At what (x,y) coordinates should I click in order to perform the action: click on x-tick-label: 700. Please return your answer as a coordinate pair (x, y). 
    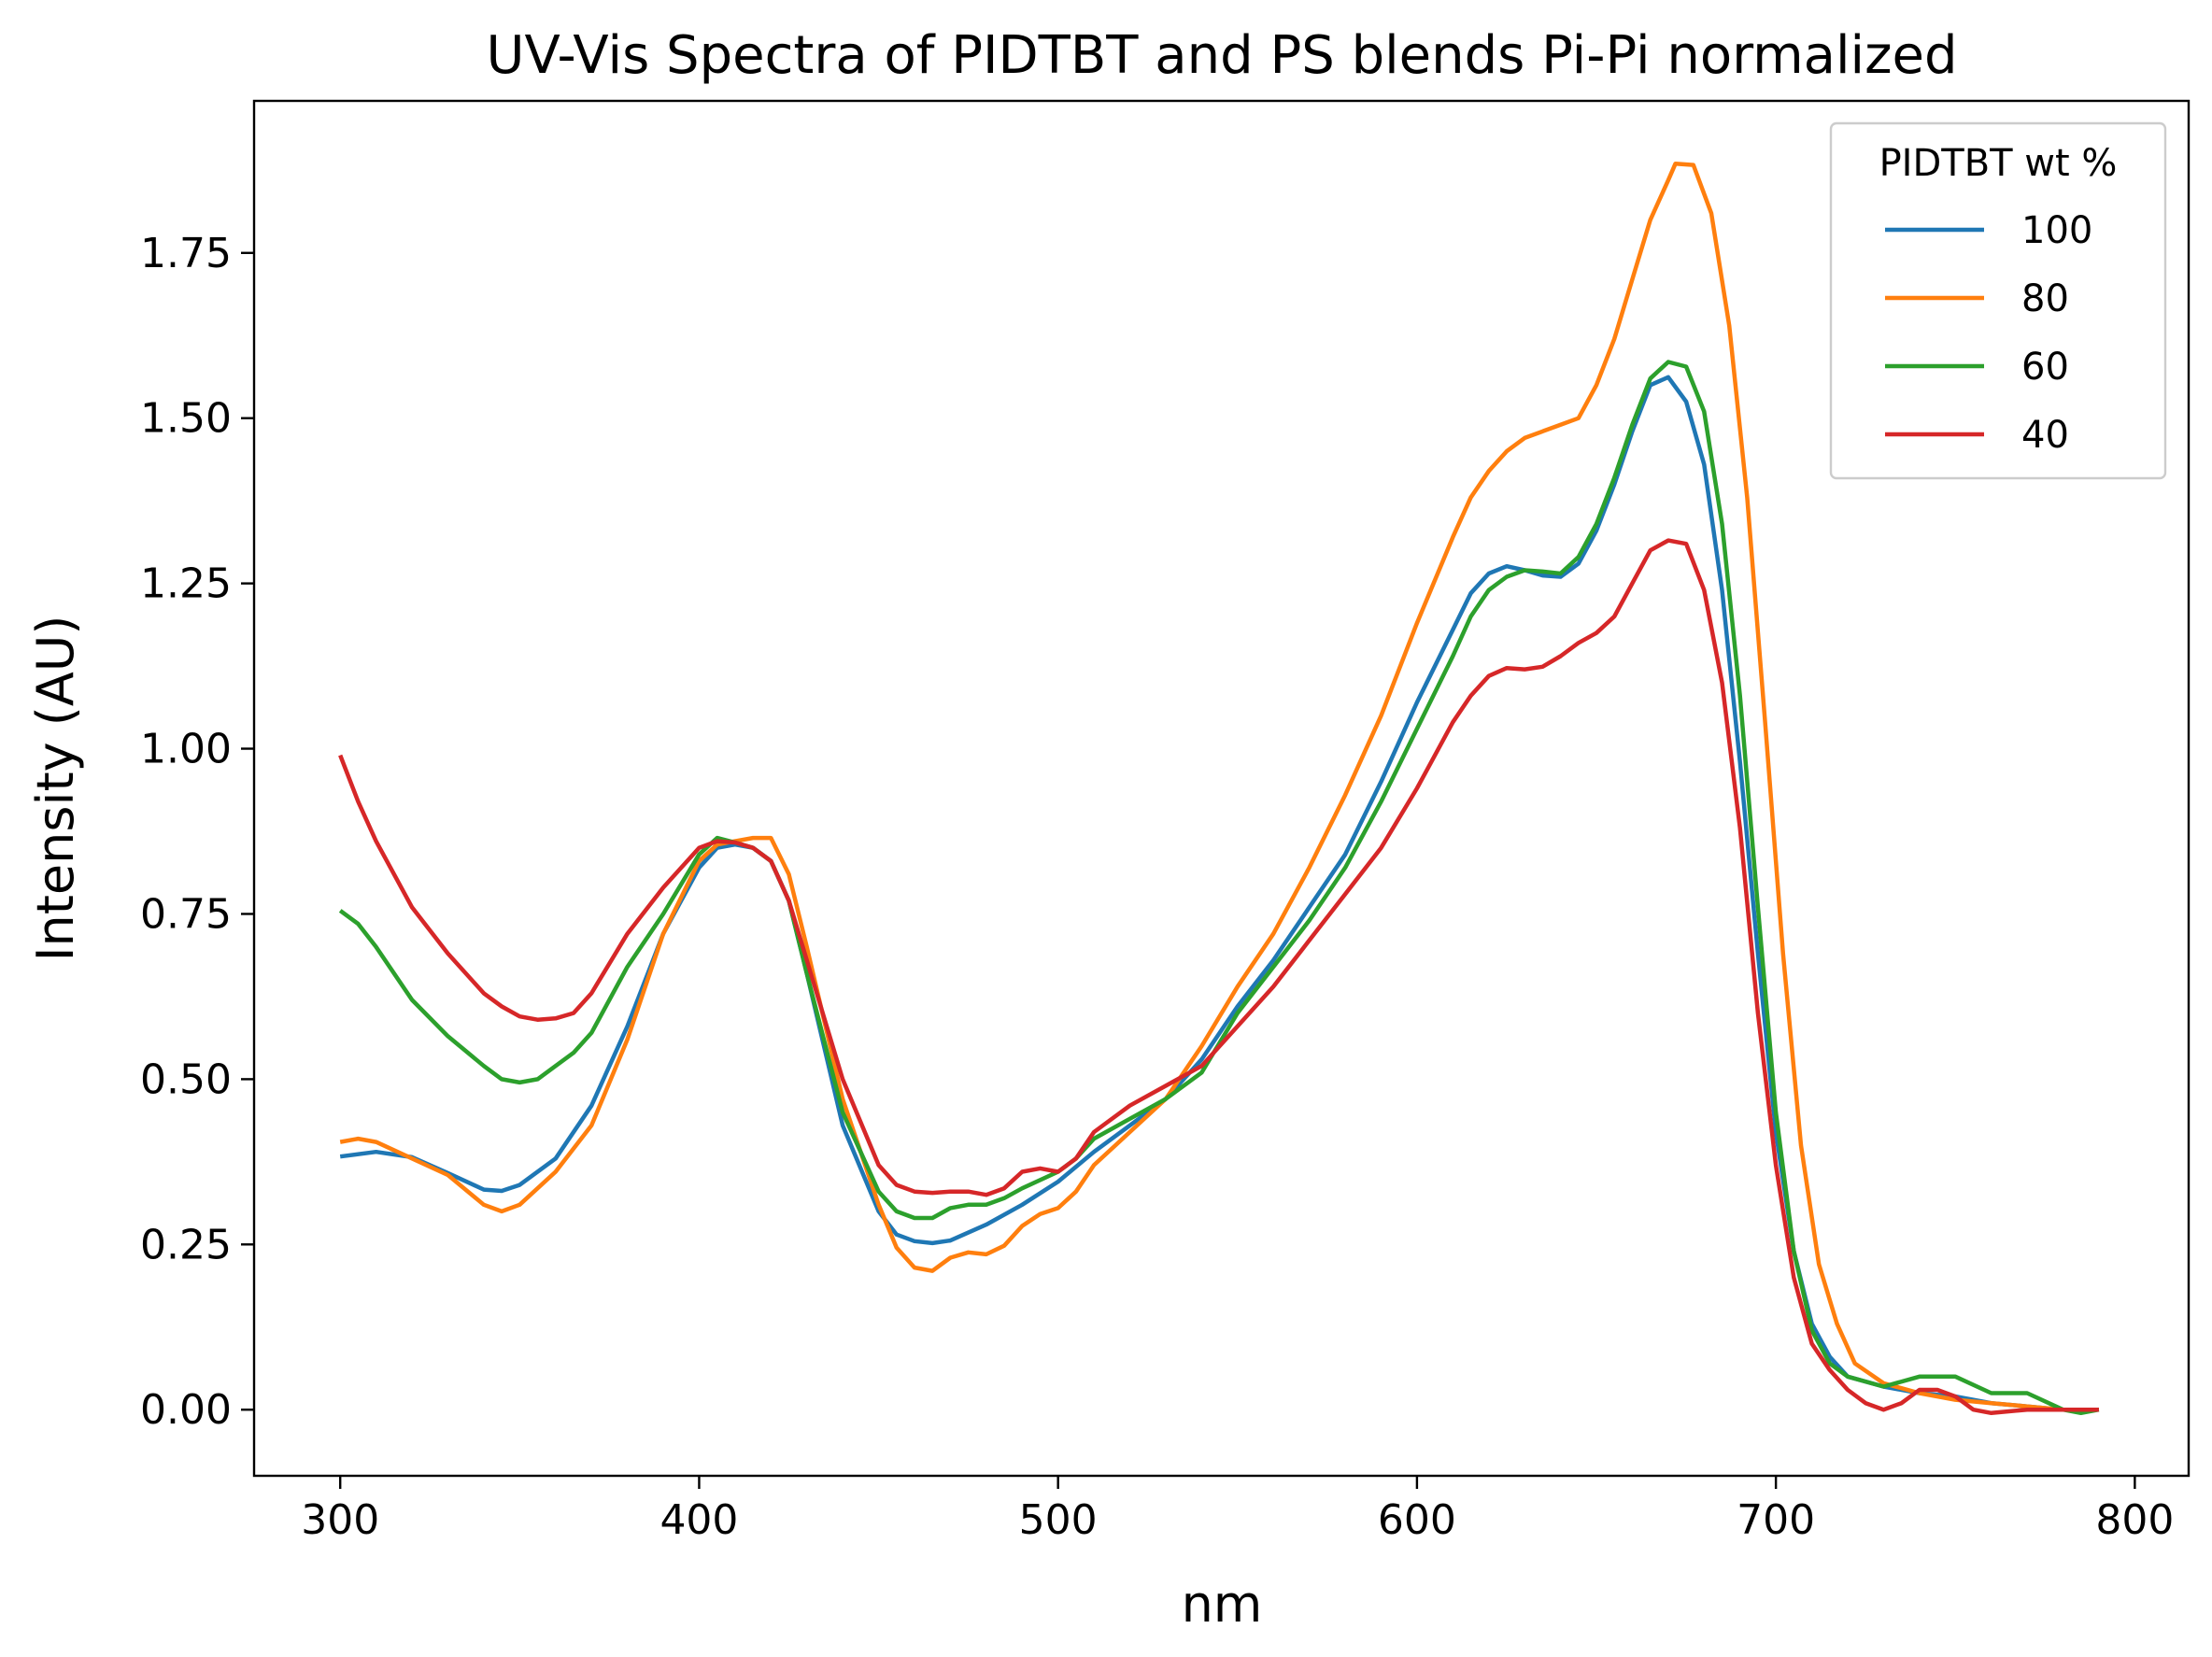
    Looking at the image, I should click on (1776, 1520).